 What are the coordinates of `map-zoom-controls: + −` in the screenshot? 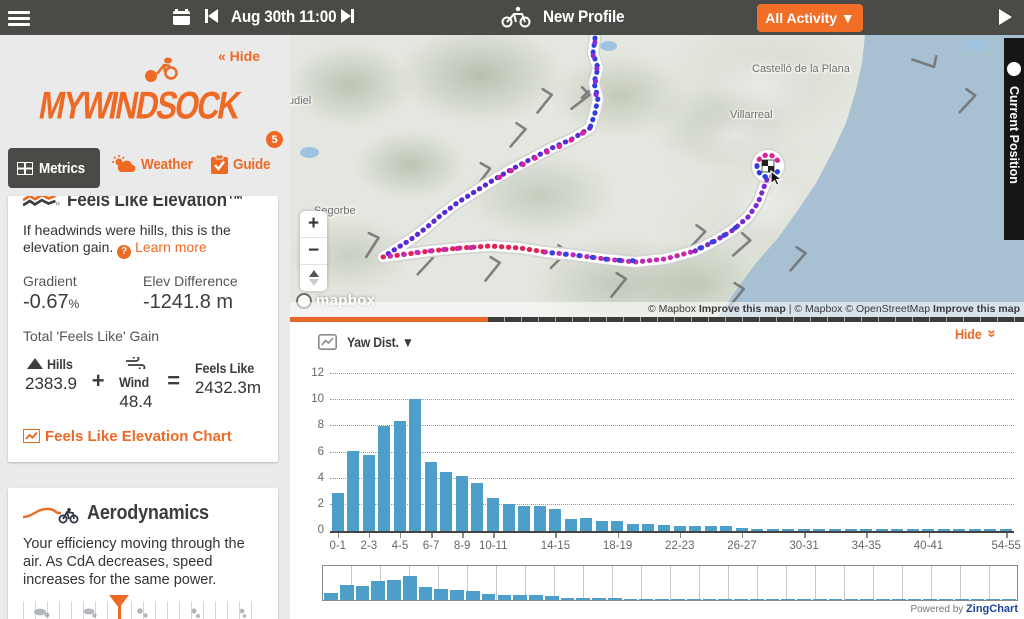 It's located at (313, 251).